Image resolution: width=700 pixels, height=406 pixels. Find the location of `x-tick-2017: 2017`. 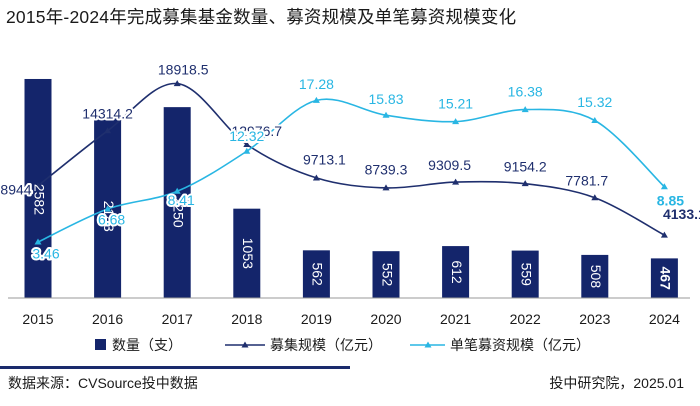

x-tick-2017: 2017 is located at coordinates (177, 319).